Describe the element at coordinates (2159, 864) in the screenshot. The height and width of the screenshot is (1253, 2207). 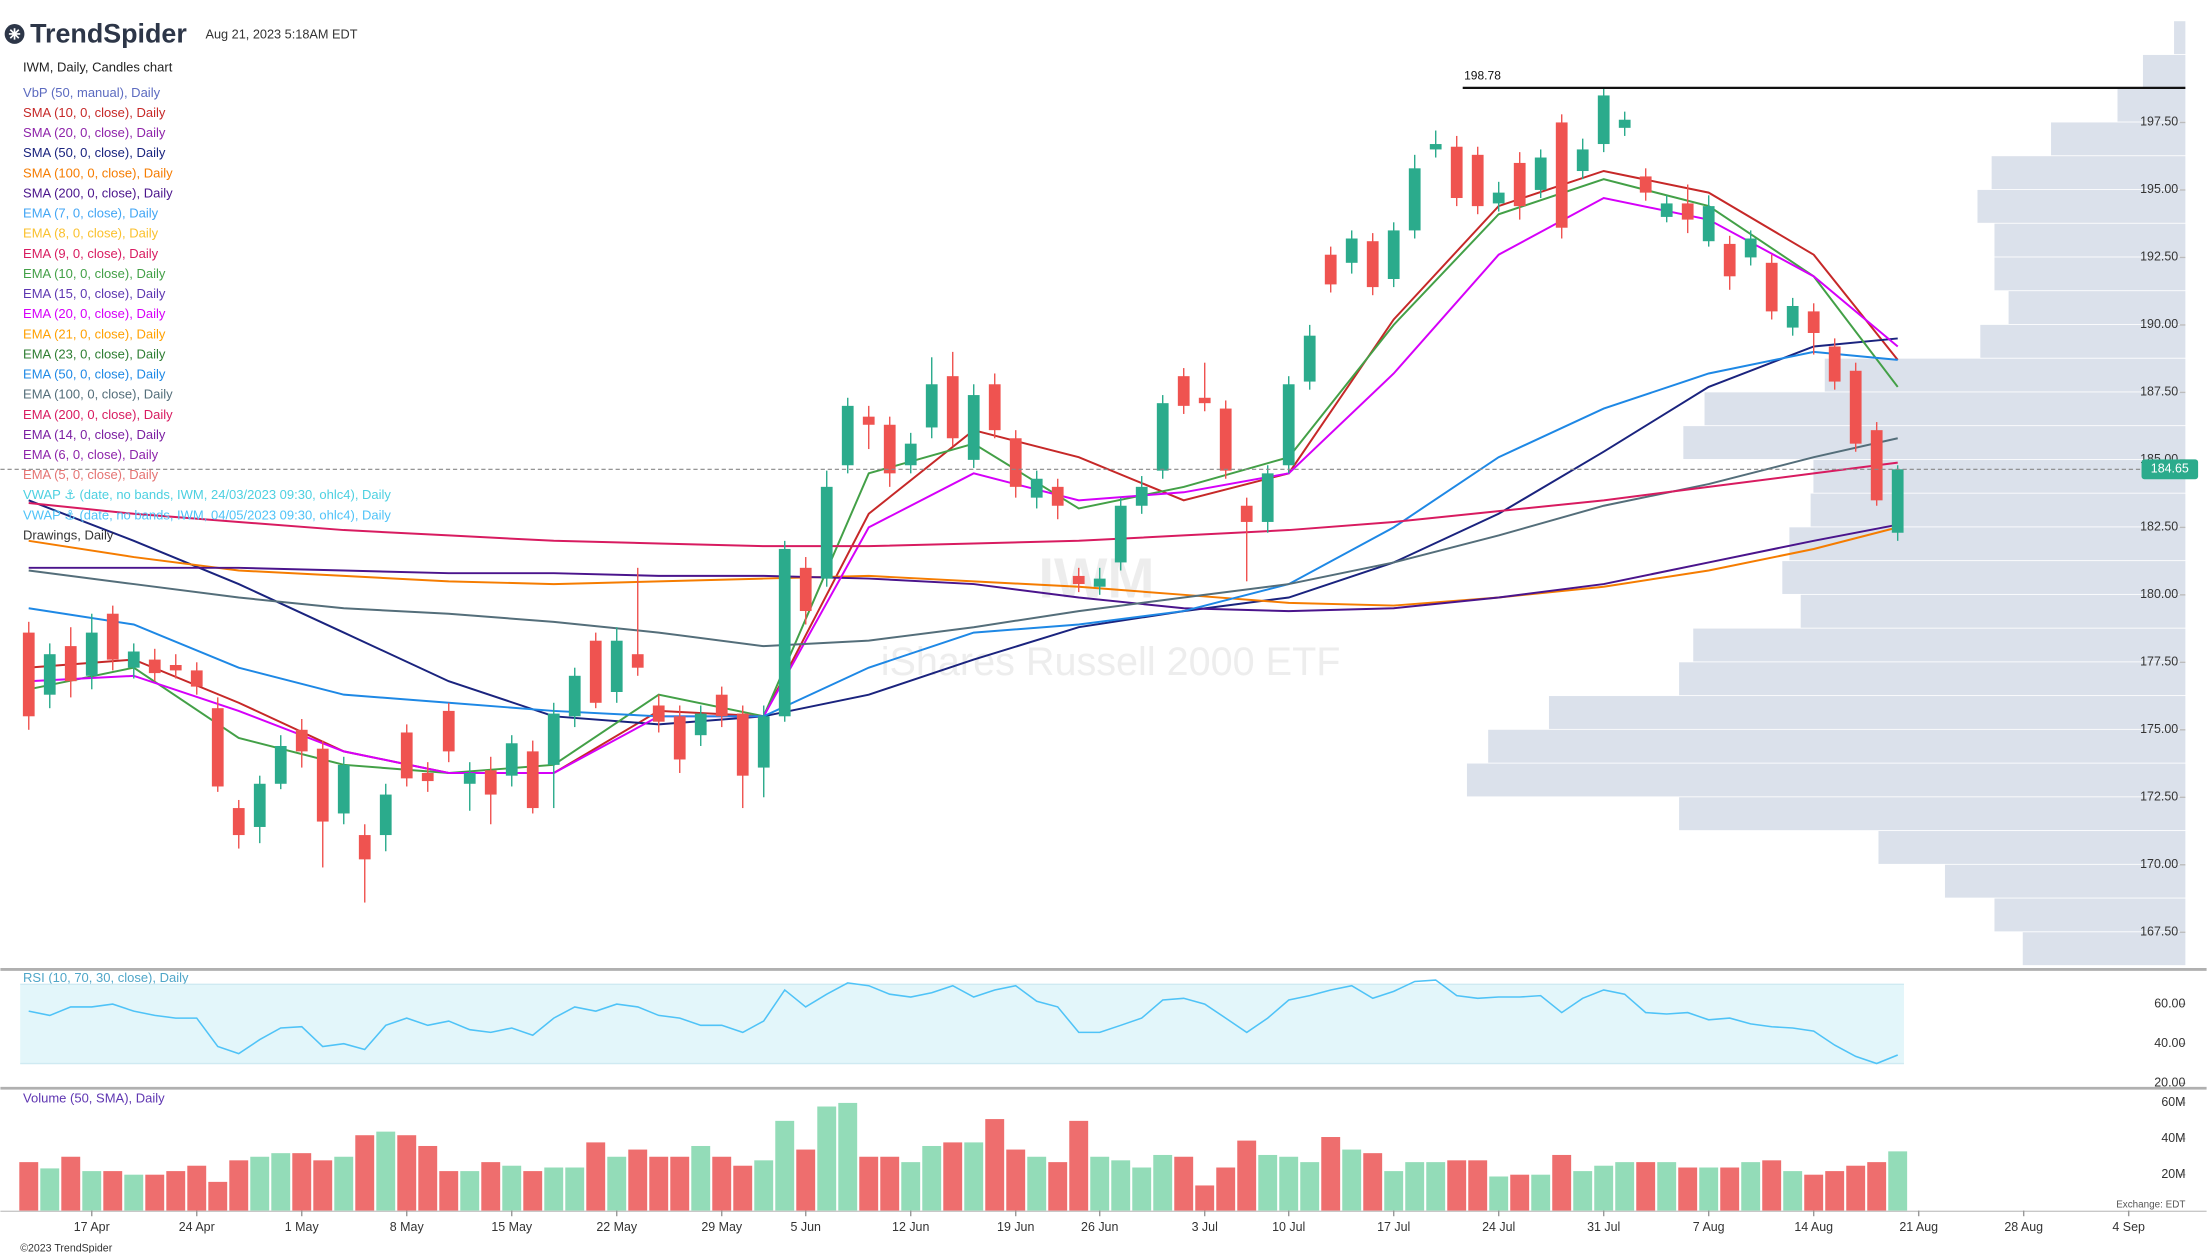
I see `y-tick-label: 170.00` at that location.